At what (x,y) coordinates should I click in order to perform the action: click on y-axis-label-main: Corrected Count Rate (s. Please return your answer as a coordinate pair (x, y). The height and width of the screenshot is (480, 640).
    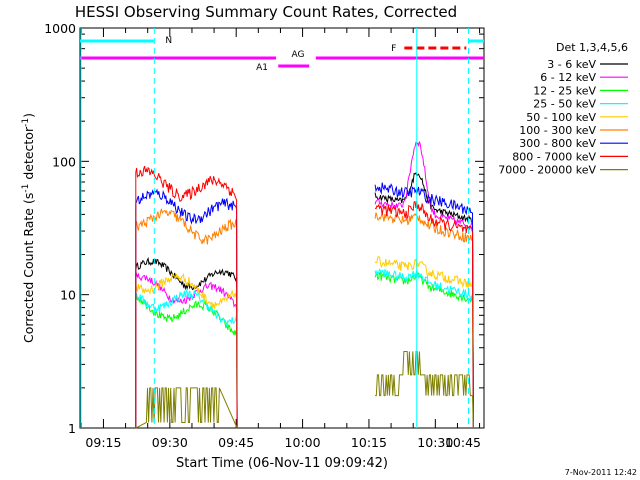
    Looking at the image, I should click on (28, 268).